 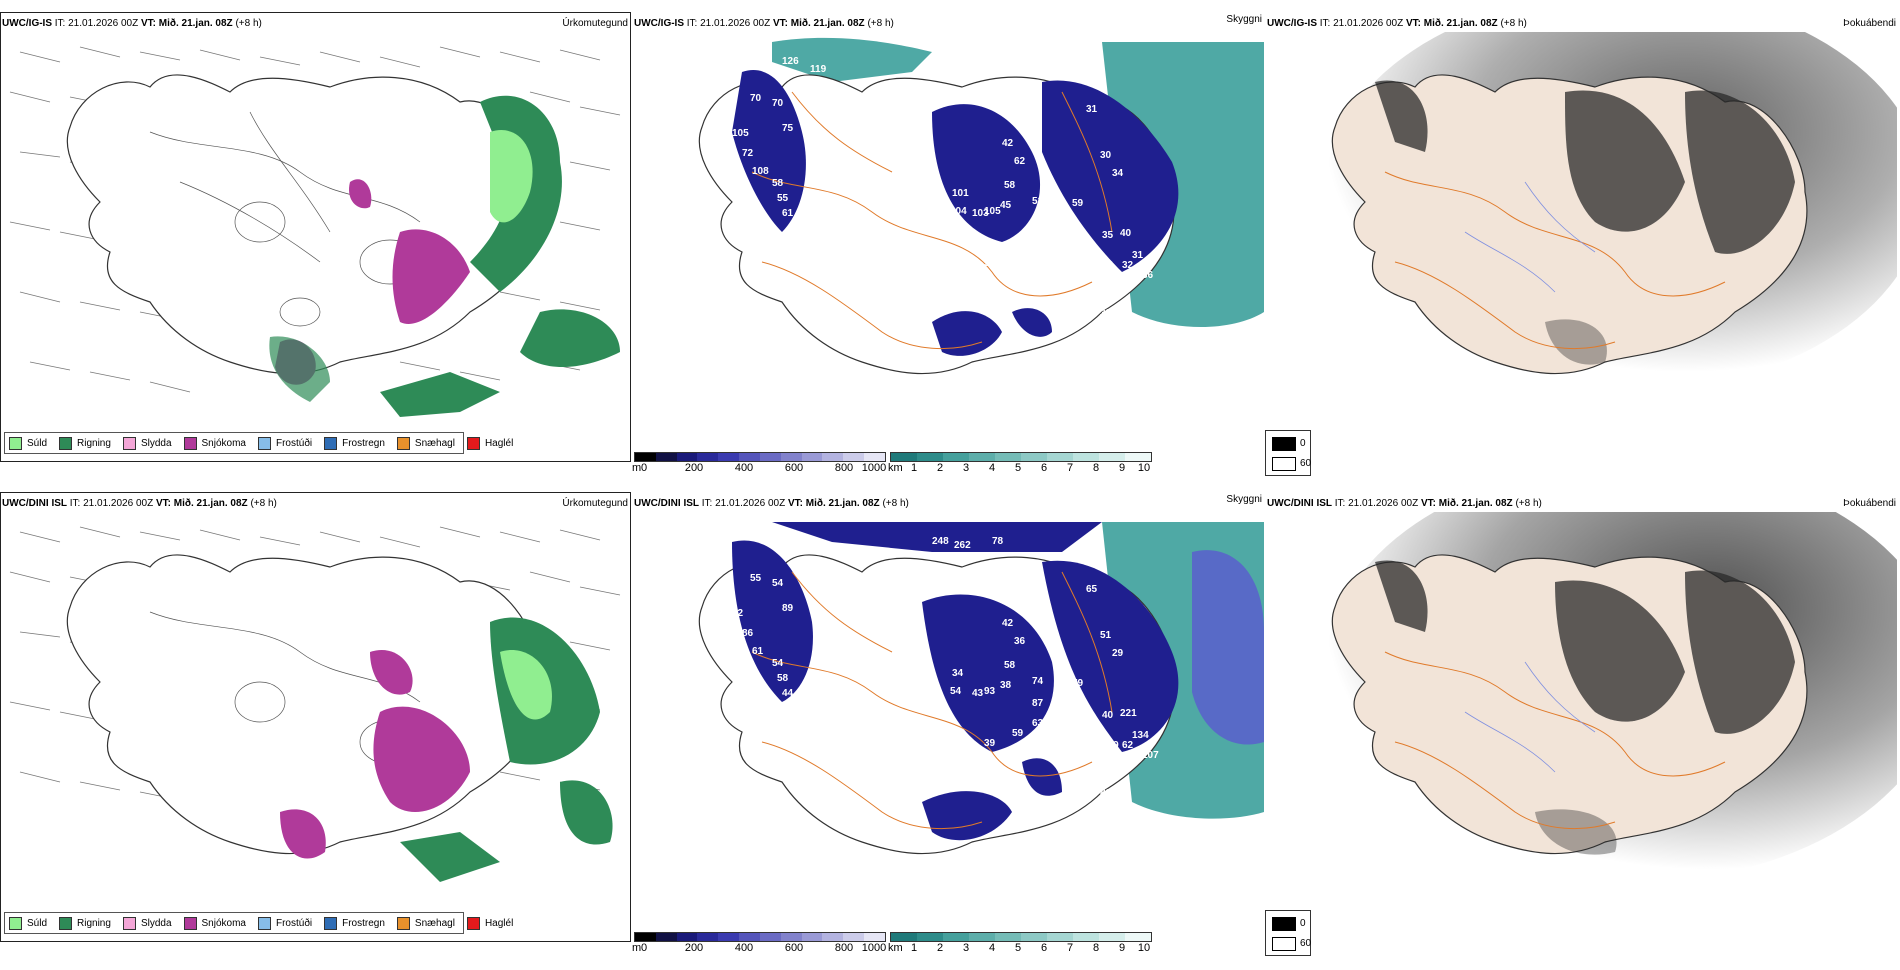 I want to click on iceland-outline, so click(x=1569, y=704).